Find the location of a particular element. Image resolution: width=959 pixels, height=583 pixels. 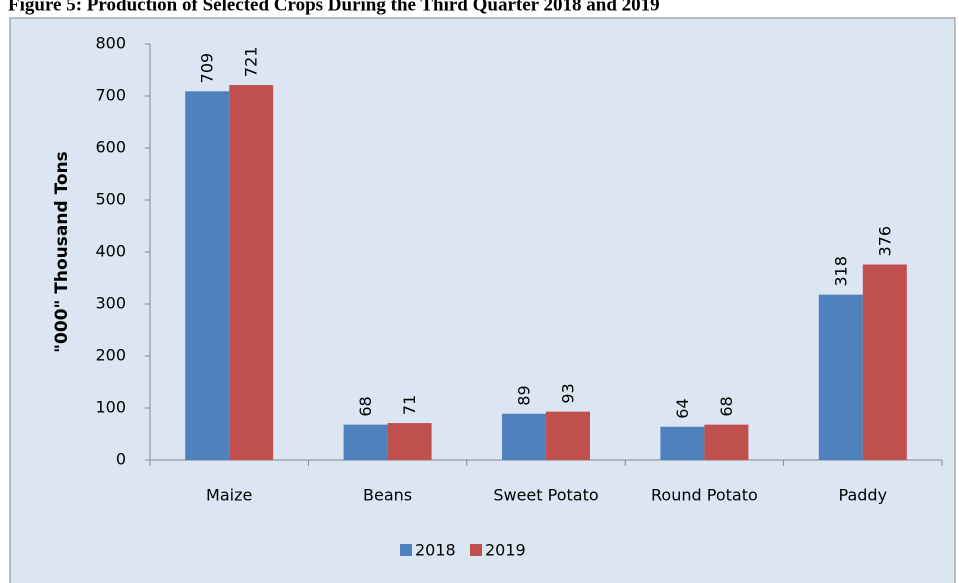

y-tick-label: 500 is located at coordinates (110, 199).